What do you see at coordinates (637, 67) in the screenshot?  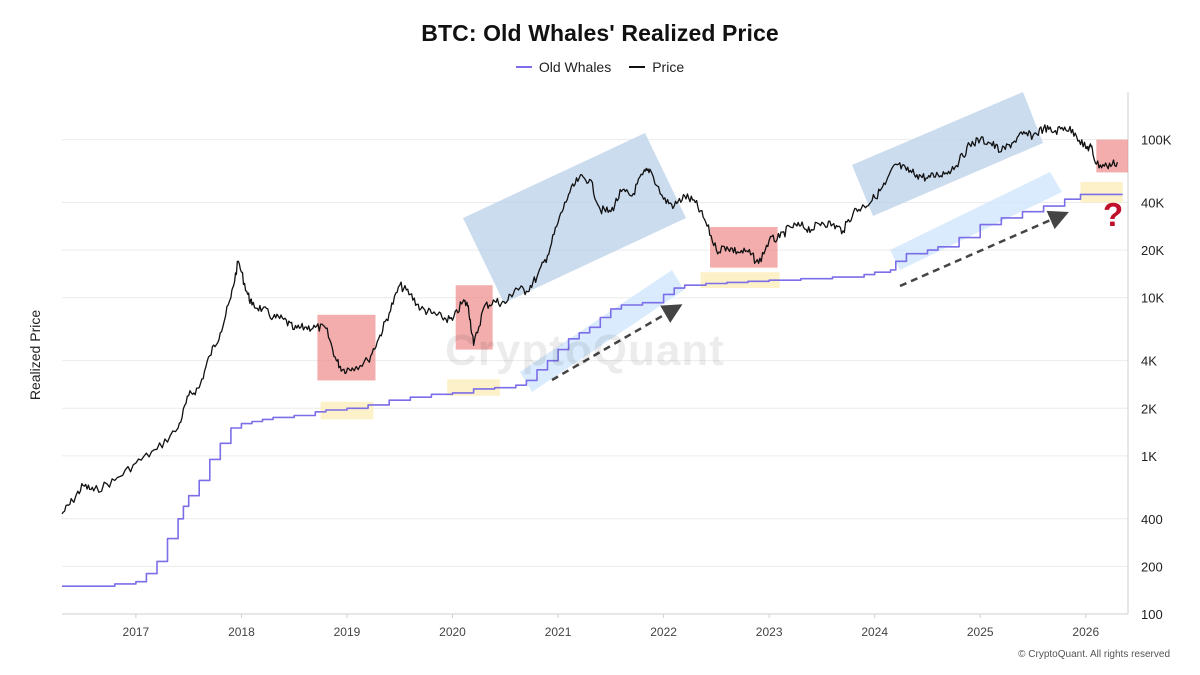 I see `legend-swatch-price` at bounding box center [637, 67].